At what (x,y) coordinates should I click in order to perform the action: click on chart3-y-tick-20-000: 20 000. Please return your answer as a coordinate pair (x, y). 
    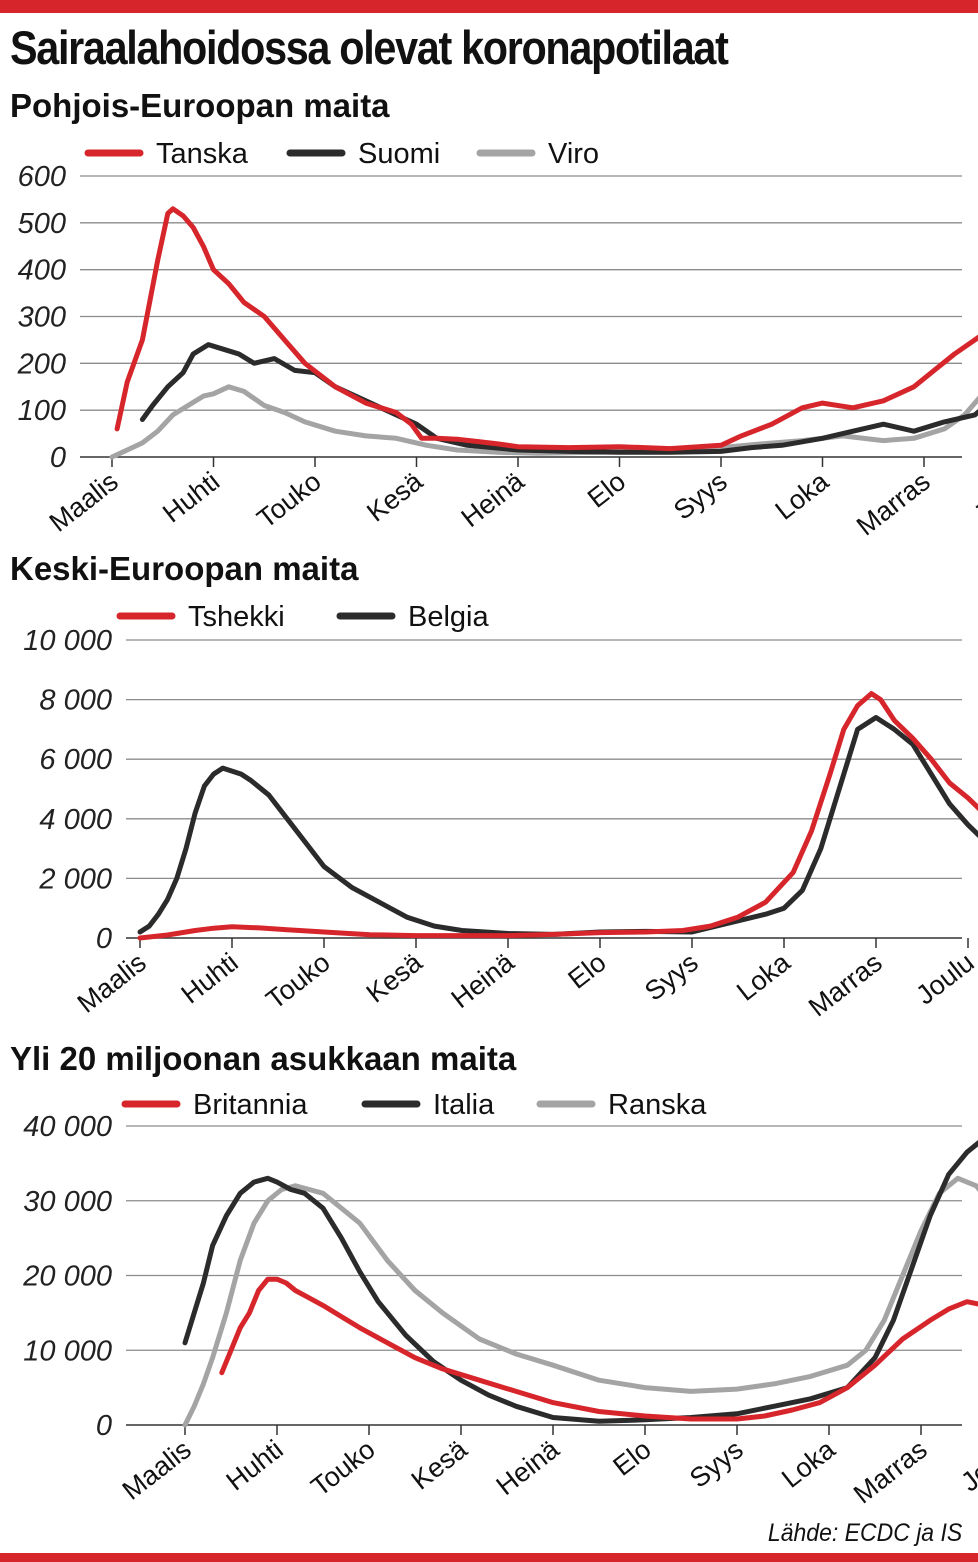
    Looking at the image, I should click on (67, 1277).